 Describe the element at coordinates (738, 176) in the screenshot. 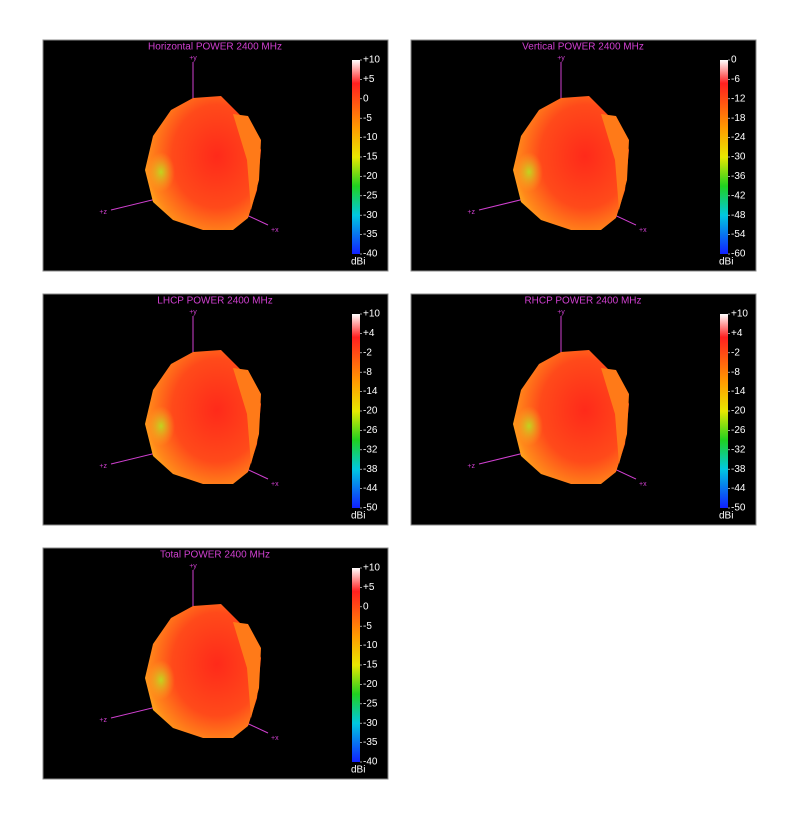

I see `colorbar-tick-label: -36` at that location.